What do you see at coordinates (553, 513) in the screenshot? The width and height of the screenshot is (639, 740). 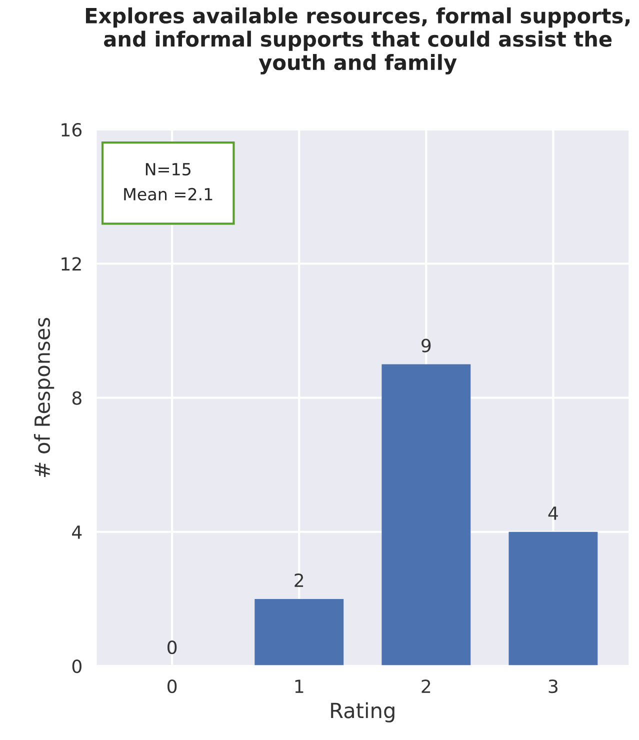 I see `data-label: 4` at bounding box center [553, 513].